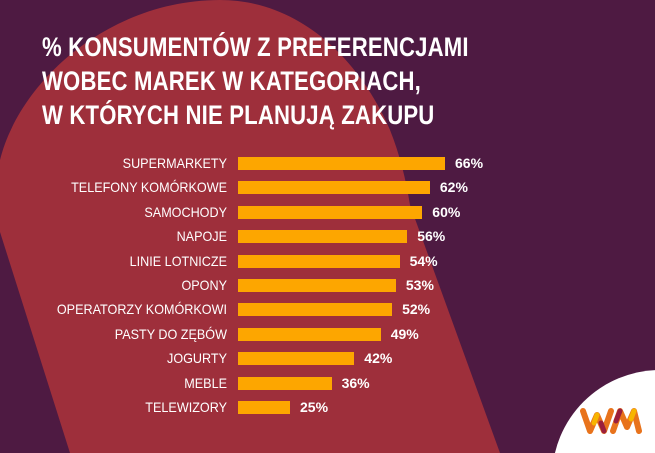  I want to click on category-label: SAMOCHODY, so click(185, 211).